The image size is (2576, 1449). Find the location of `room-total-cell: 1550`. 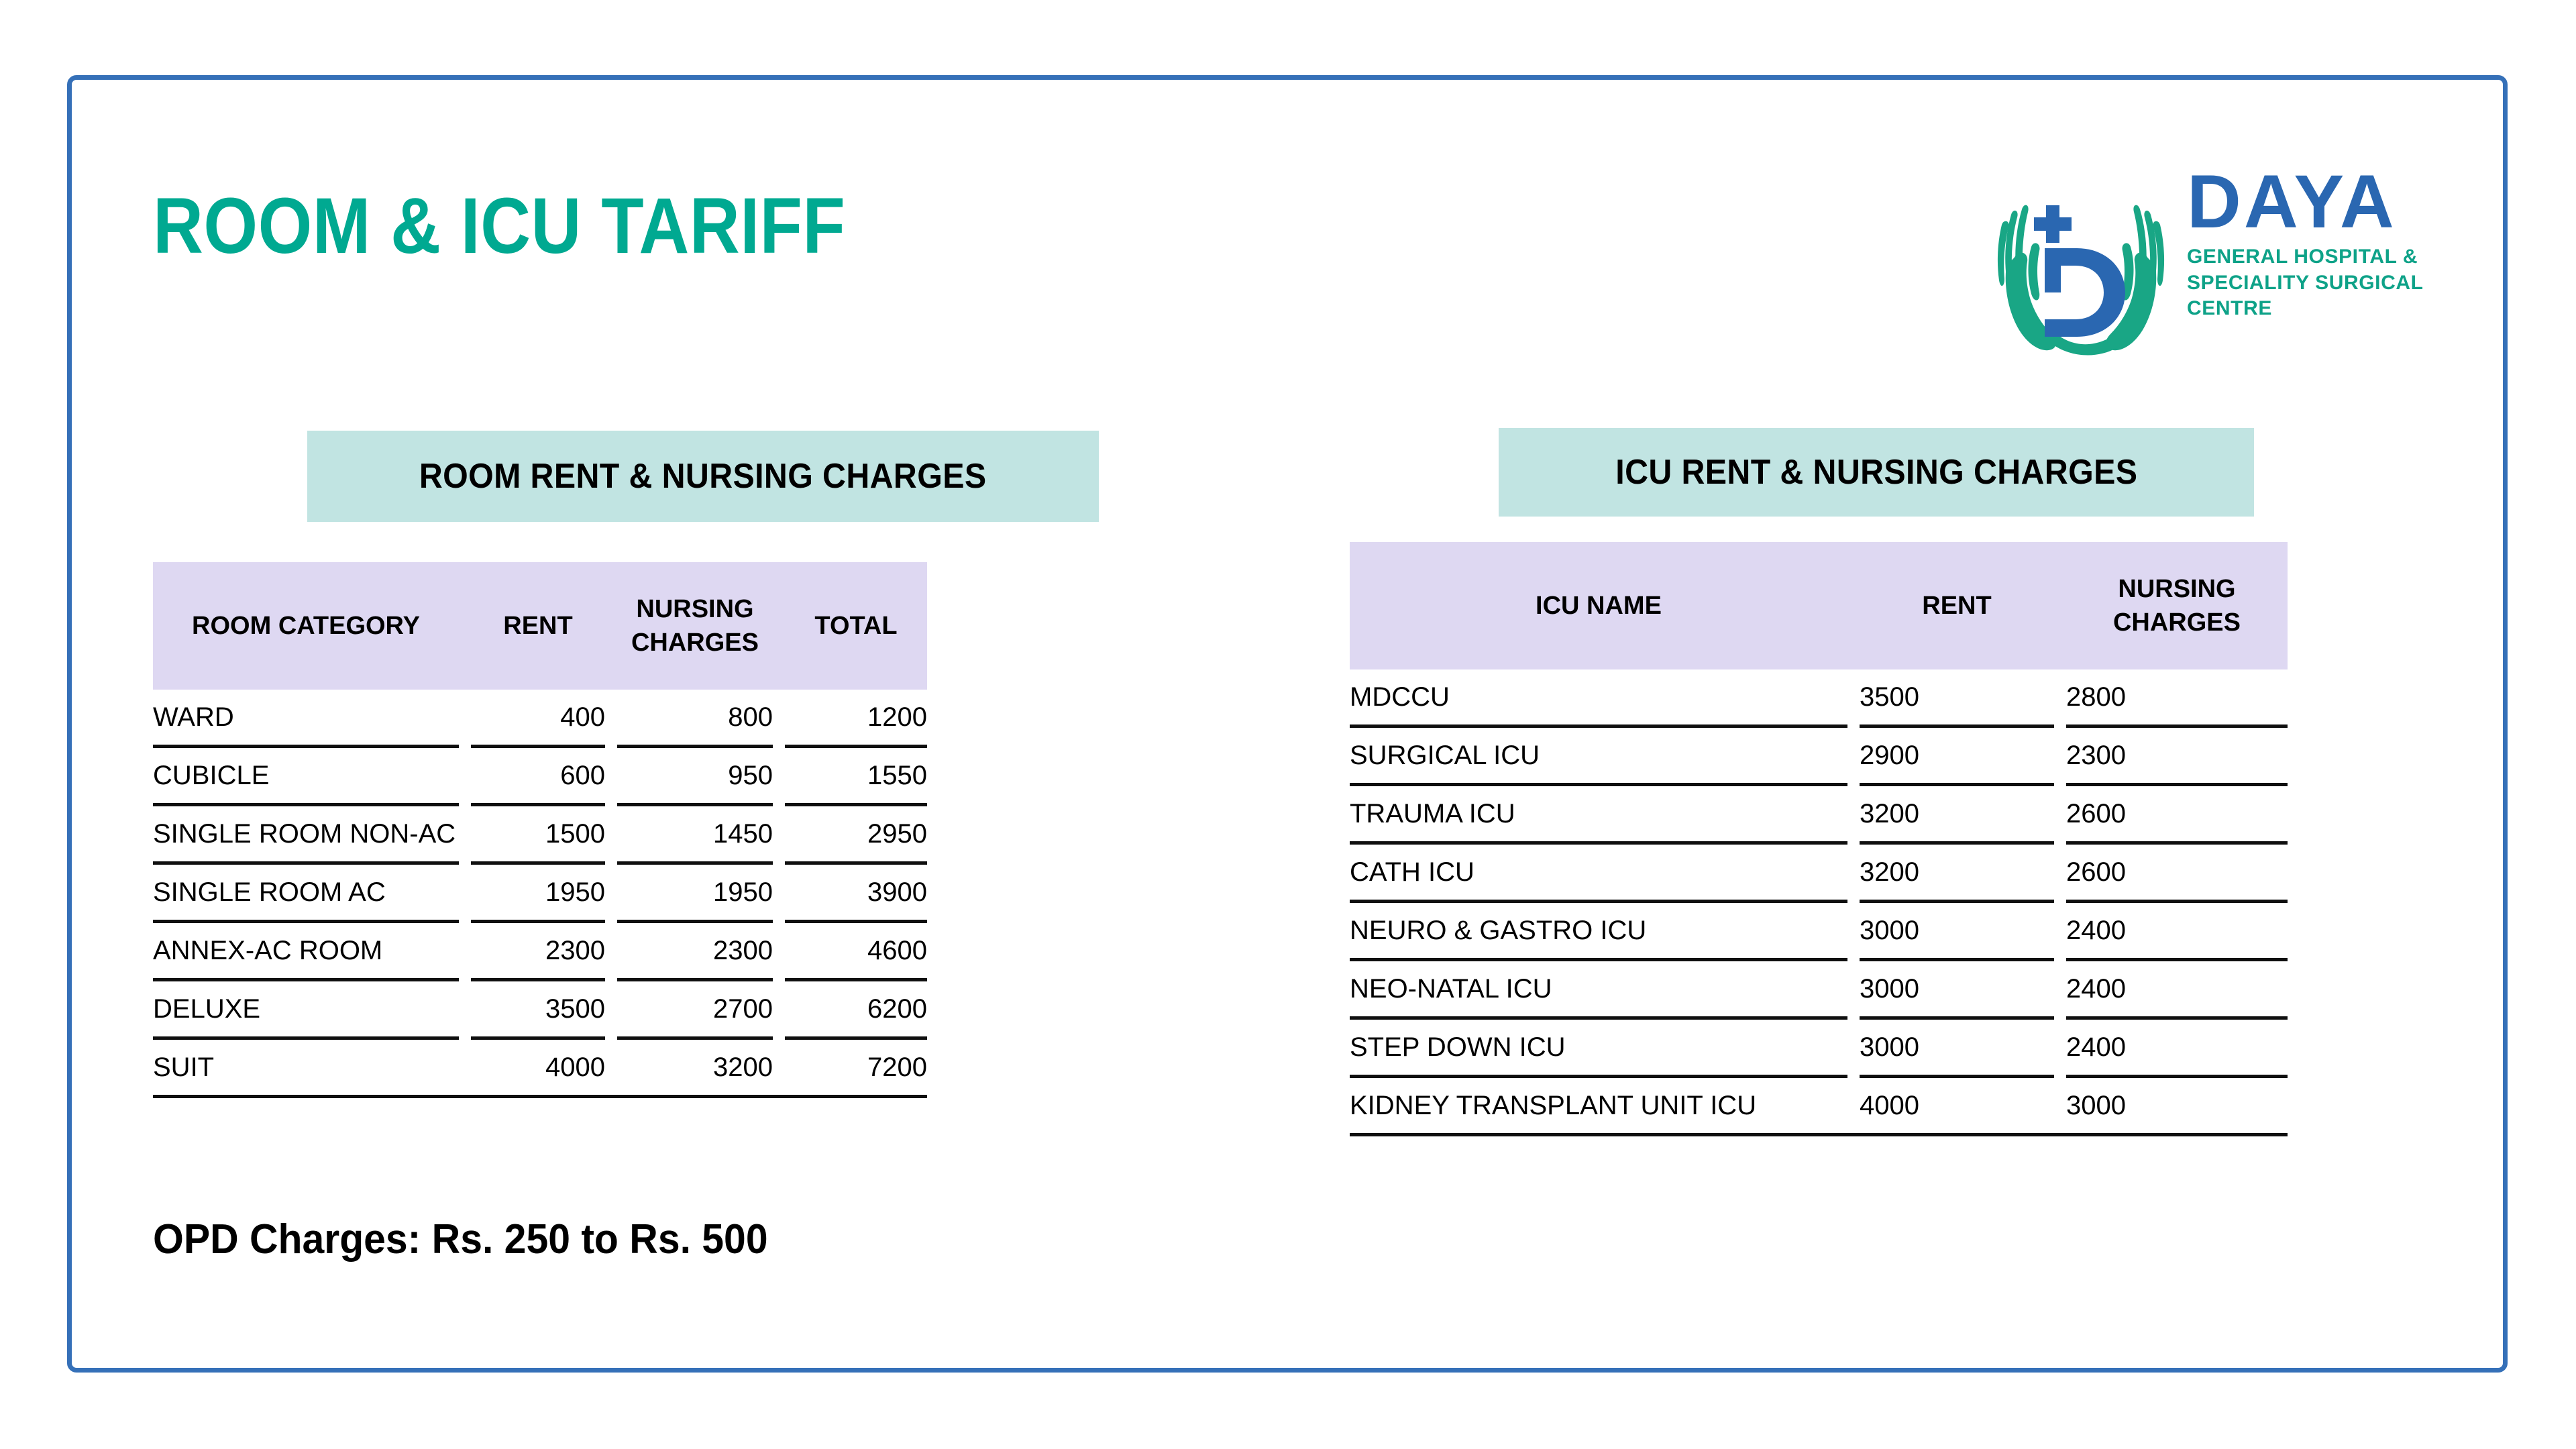

room-total-cell: 1550 is located at coordinates (856, 775).